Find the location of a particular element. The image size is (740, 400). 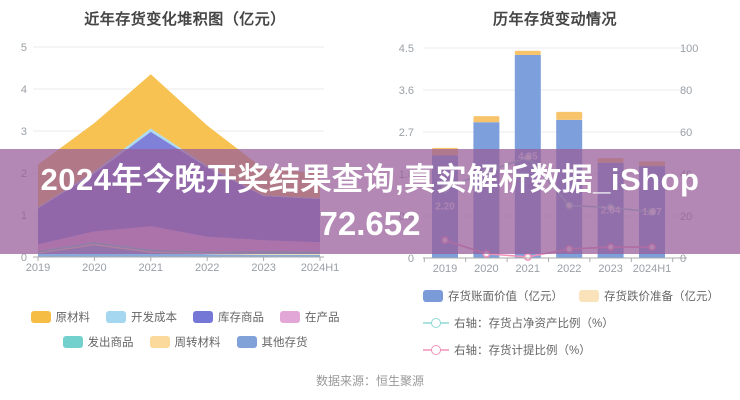

legend-item: 周转材料 is located at coordinates (185, 342).